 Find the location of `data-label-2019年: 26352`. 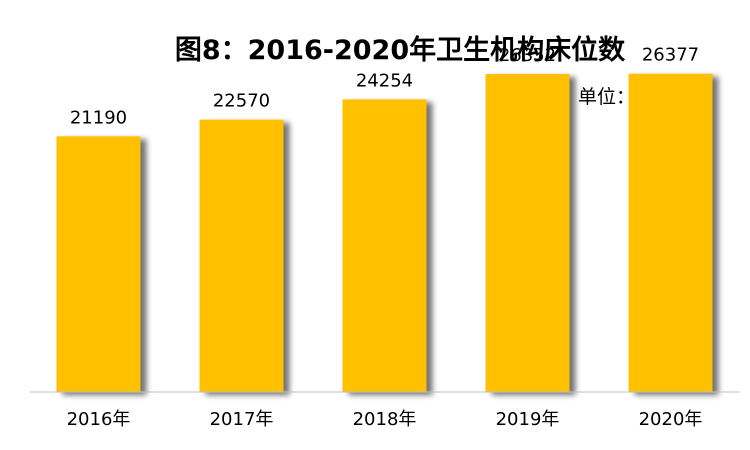

data-label-2019年: 26352 is located at coordinates (527, 55).